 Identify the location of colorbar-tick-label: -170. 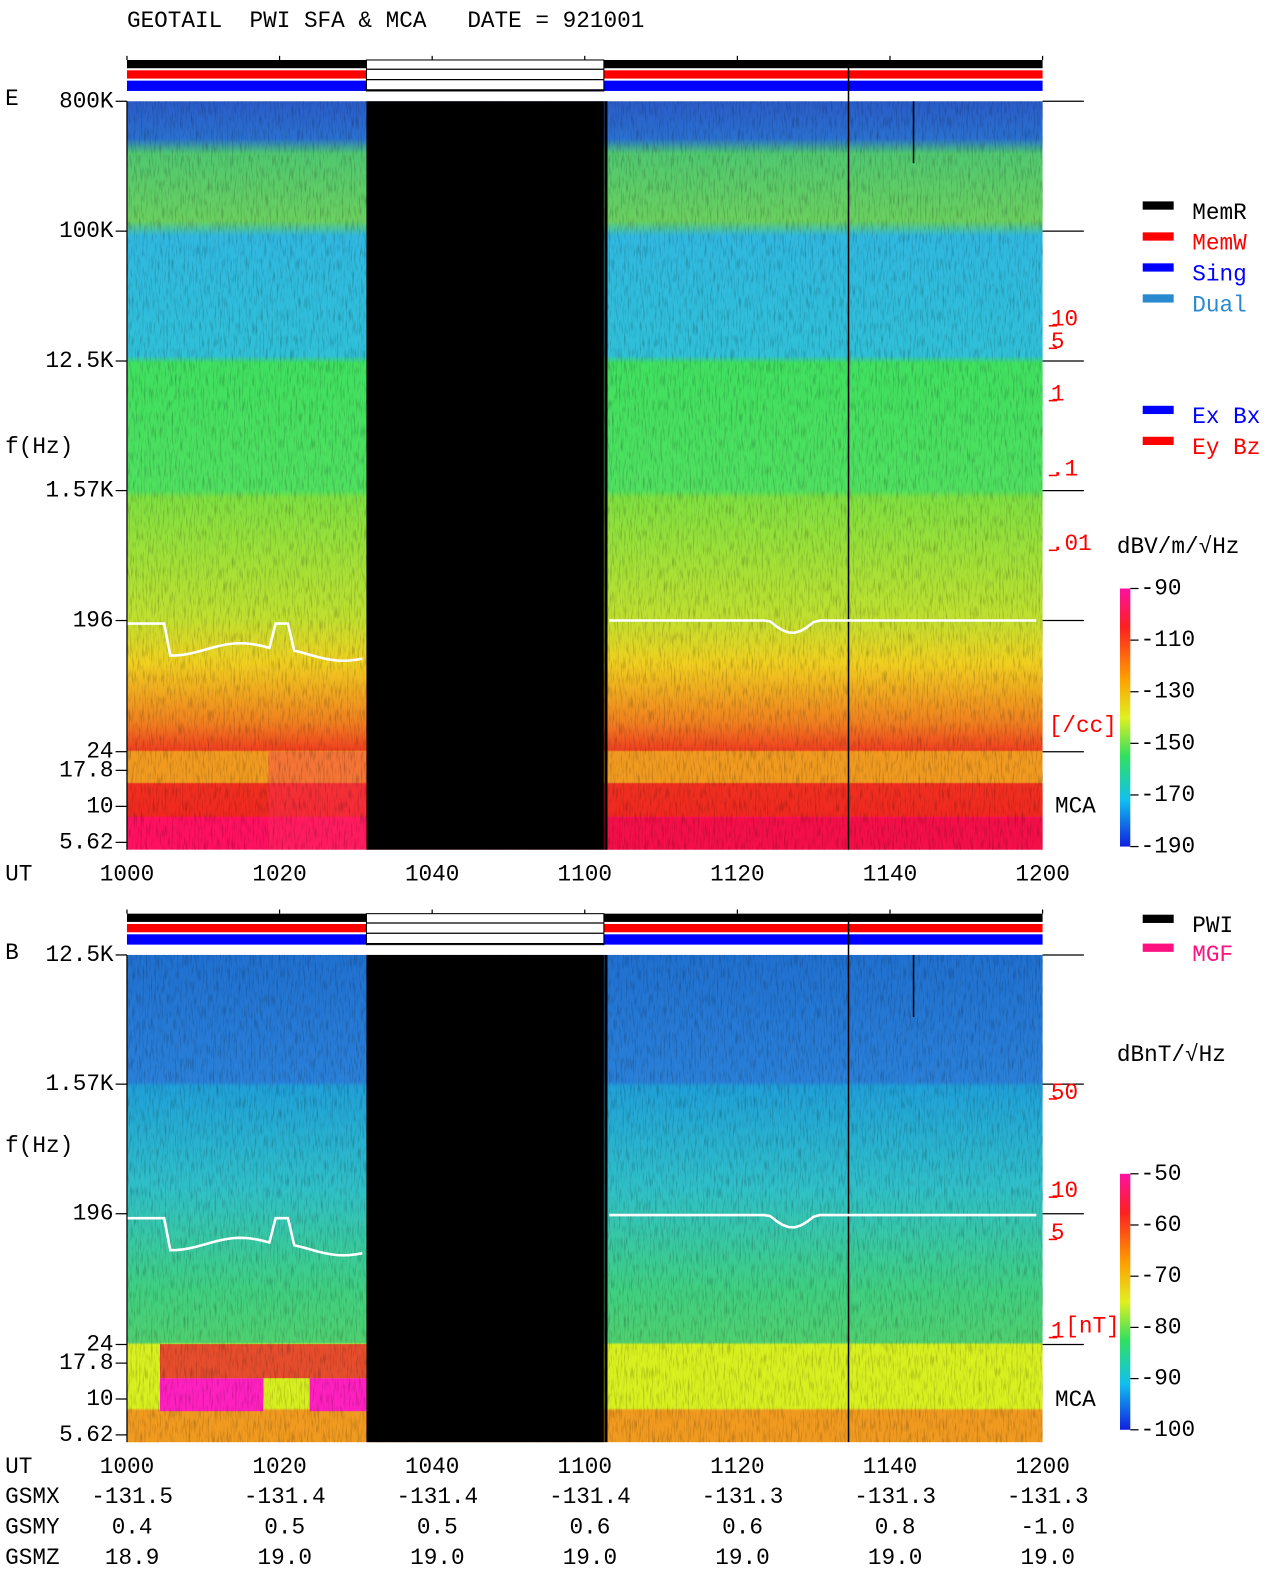
(1168, 795).